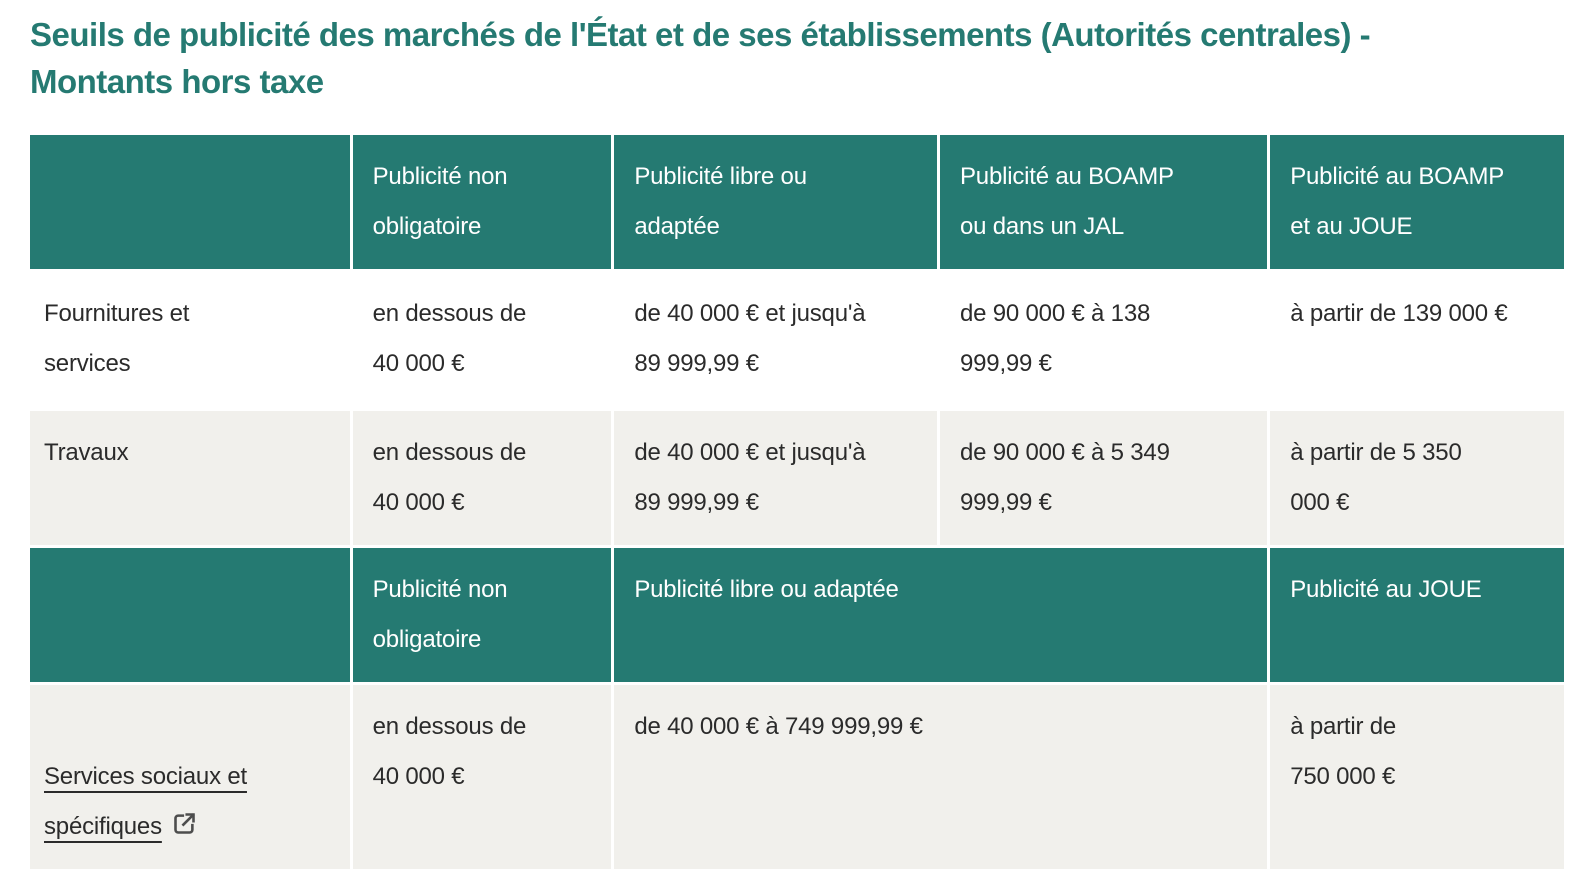 The width and height of the screenshot is (1592, 872). Describe the element at coordinates (1104, 478) in the screenshot. I see `cell-travaux-boamp-jal: de 90 000 € à 5 349 999,99 €` at that location.